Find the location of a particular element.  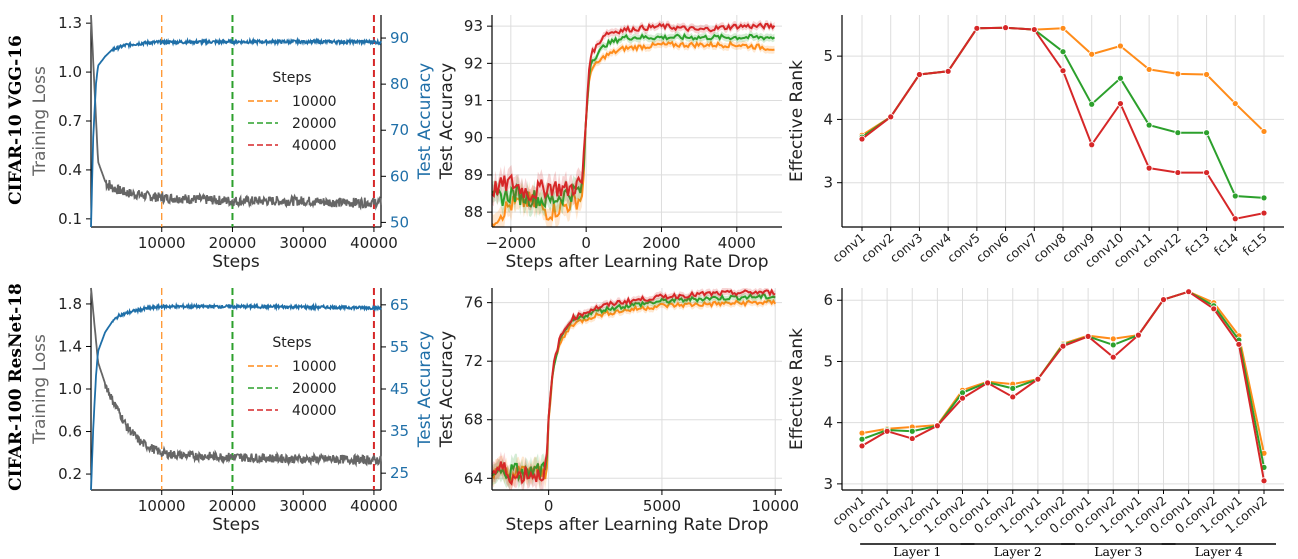

vgg-train-ytick-right-label: 60 is located at coordinates (399, 176).